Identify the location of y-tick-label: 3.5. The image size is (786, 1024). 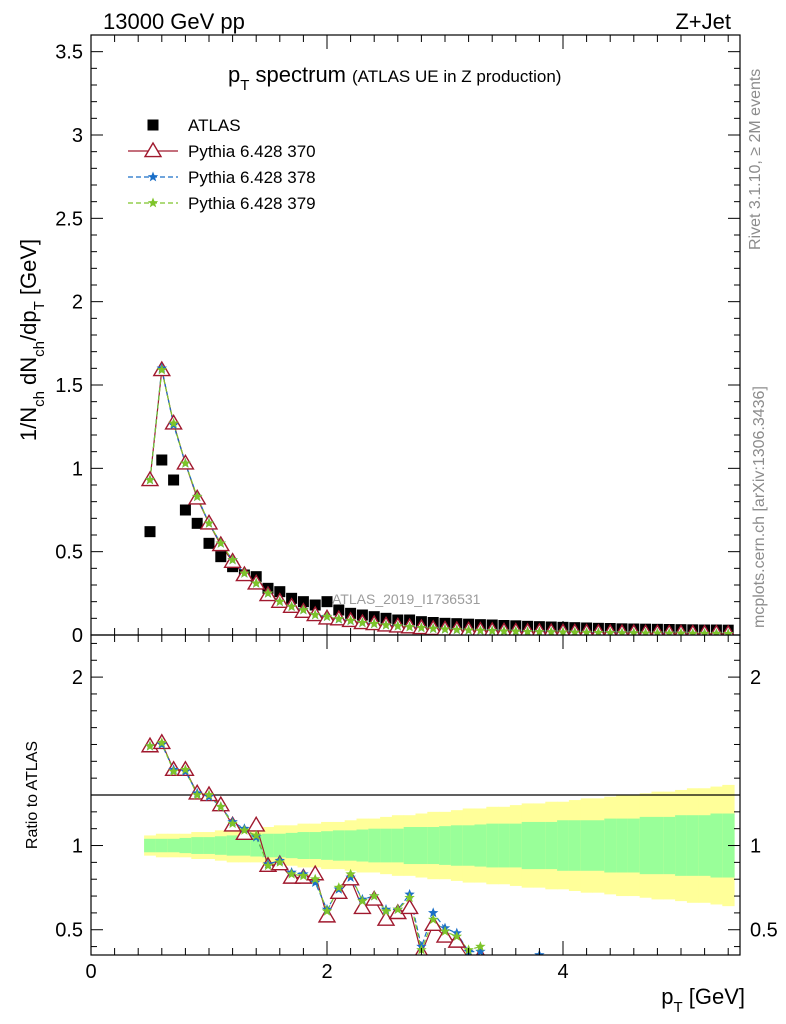
(69, 53).